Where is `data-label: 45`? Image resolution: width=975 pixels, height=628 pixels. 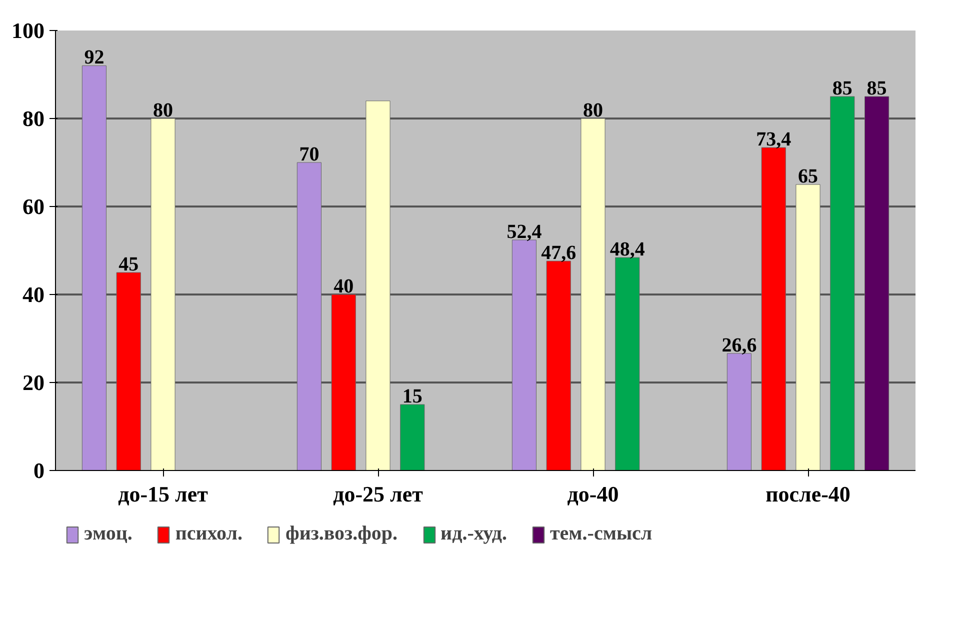 data-label: 45 is located at coordinates (128, 265).